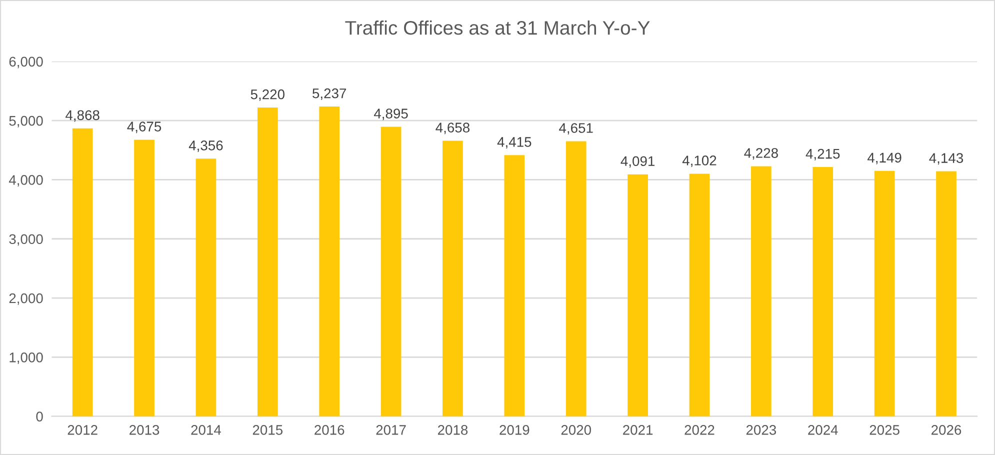 The width and height of the screenshot is (995, 455). What do you see at coordinates (25, 181) in the screenshot?
I see `y-tick-label: 4,000` at bounding box center [25, 181].